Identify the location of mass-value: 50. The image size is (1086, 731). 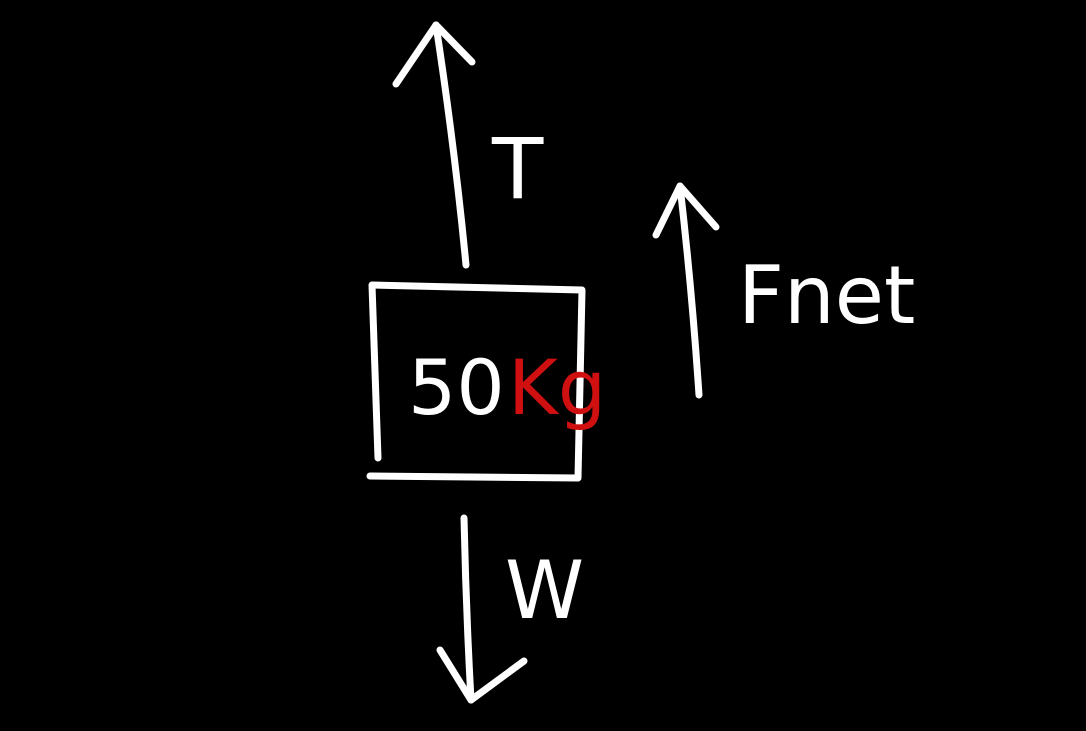
(456, 387).